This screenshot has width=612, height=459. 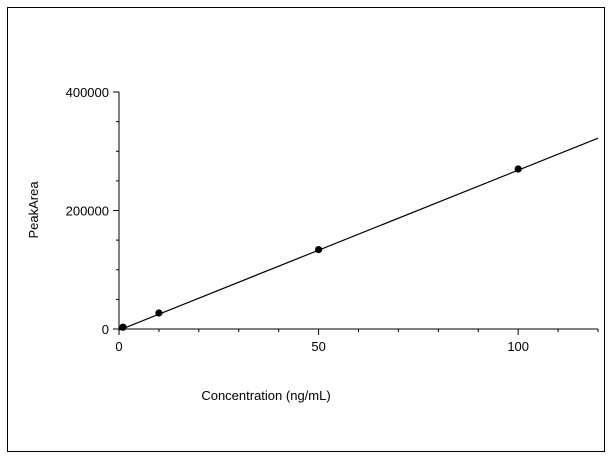 I want to click on y-tick-label: 0, so click(x=105, y=329).